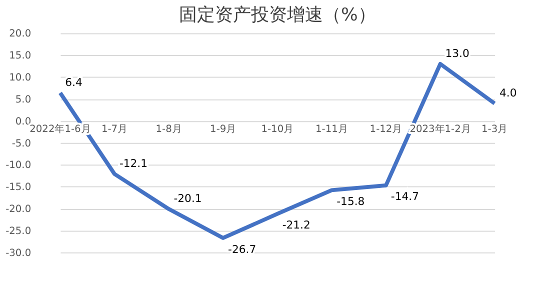 The height and width of the screenshot is (288, 539). I want to click on x-tick-label: 1-11月, so click(331, 129).